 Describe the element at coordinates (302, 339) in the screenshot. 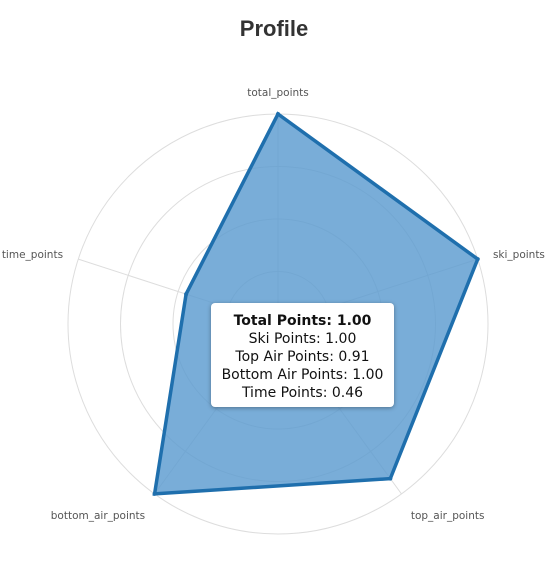

I see `tooltip-line-ski: Ski Points: 1.00` at that location.